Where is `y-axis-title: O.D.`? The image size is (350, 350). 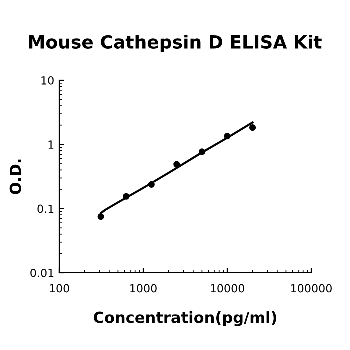
y-axis-title: O.D. is located at coordinates (16, 177).